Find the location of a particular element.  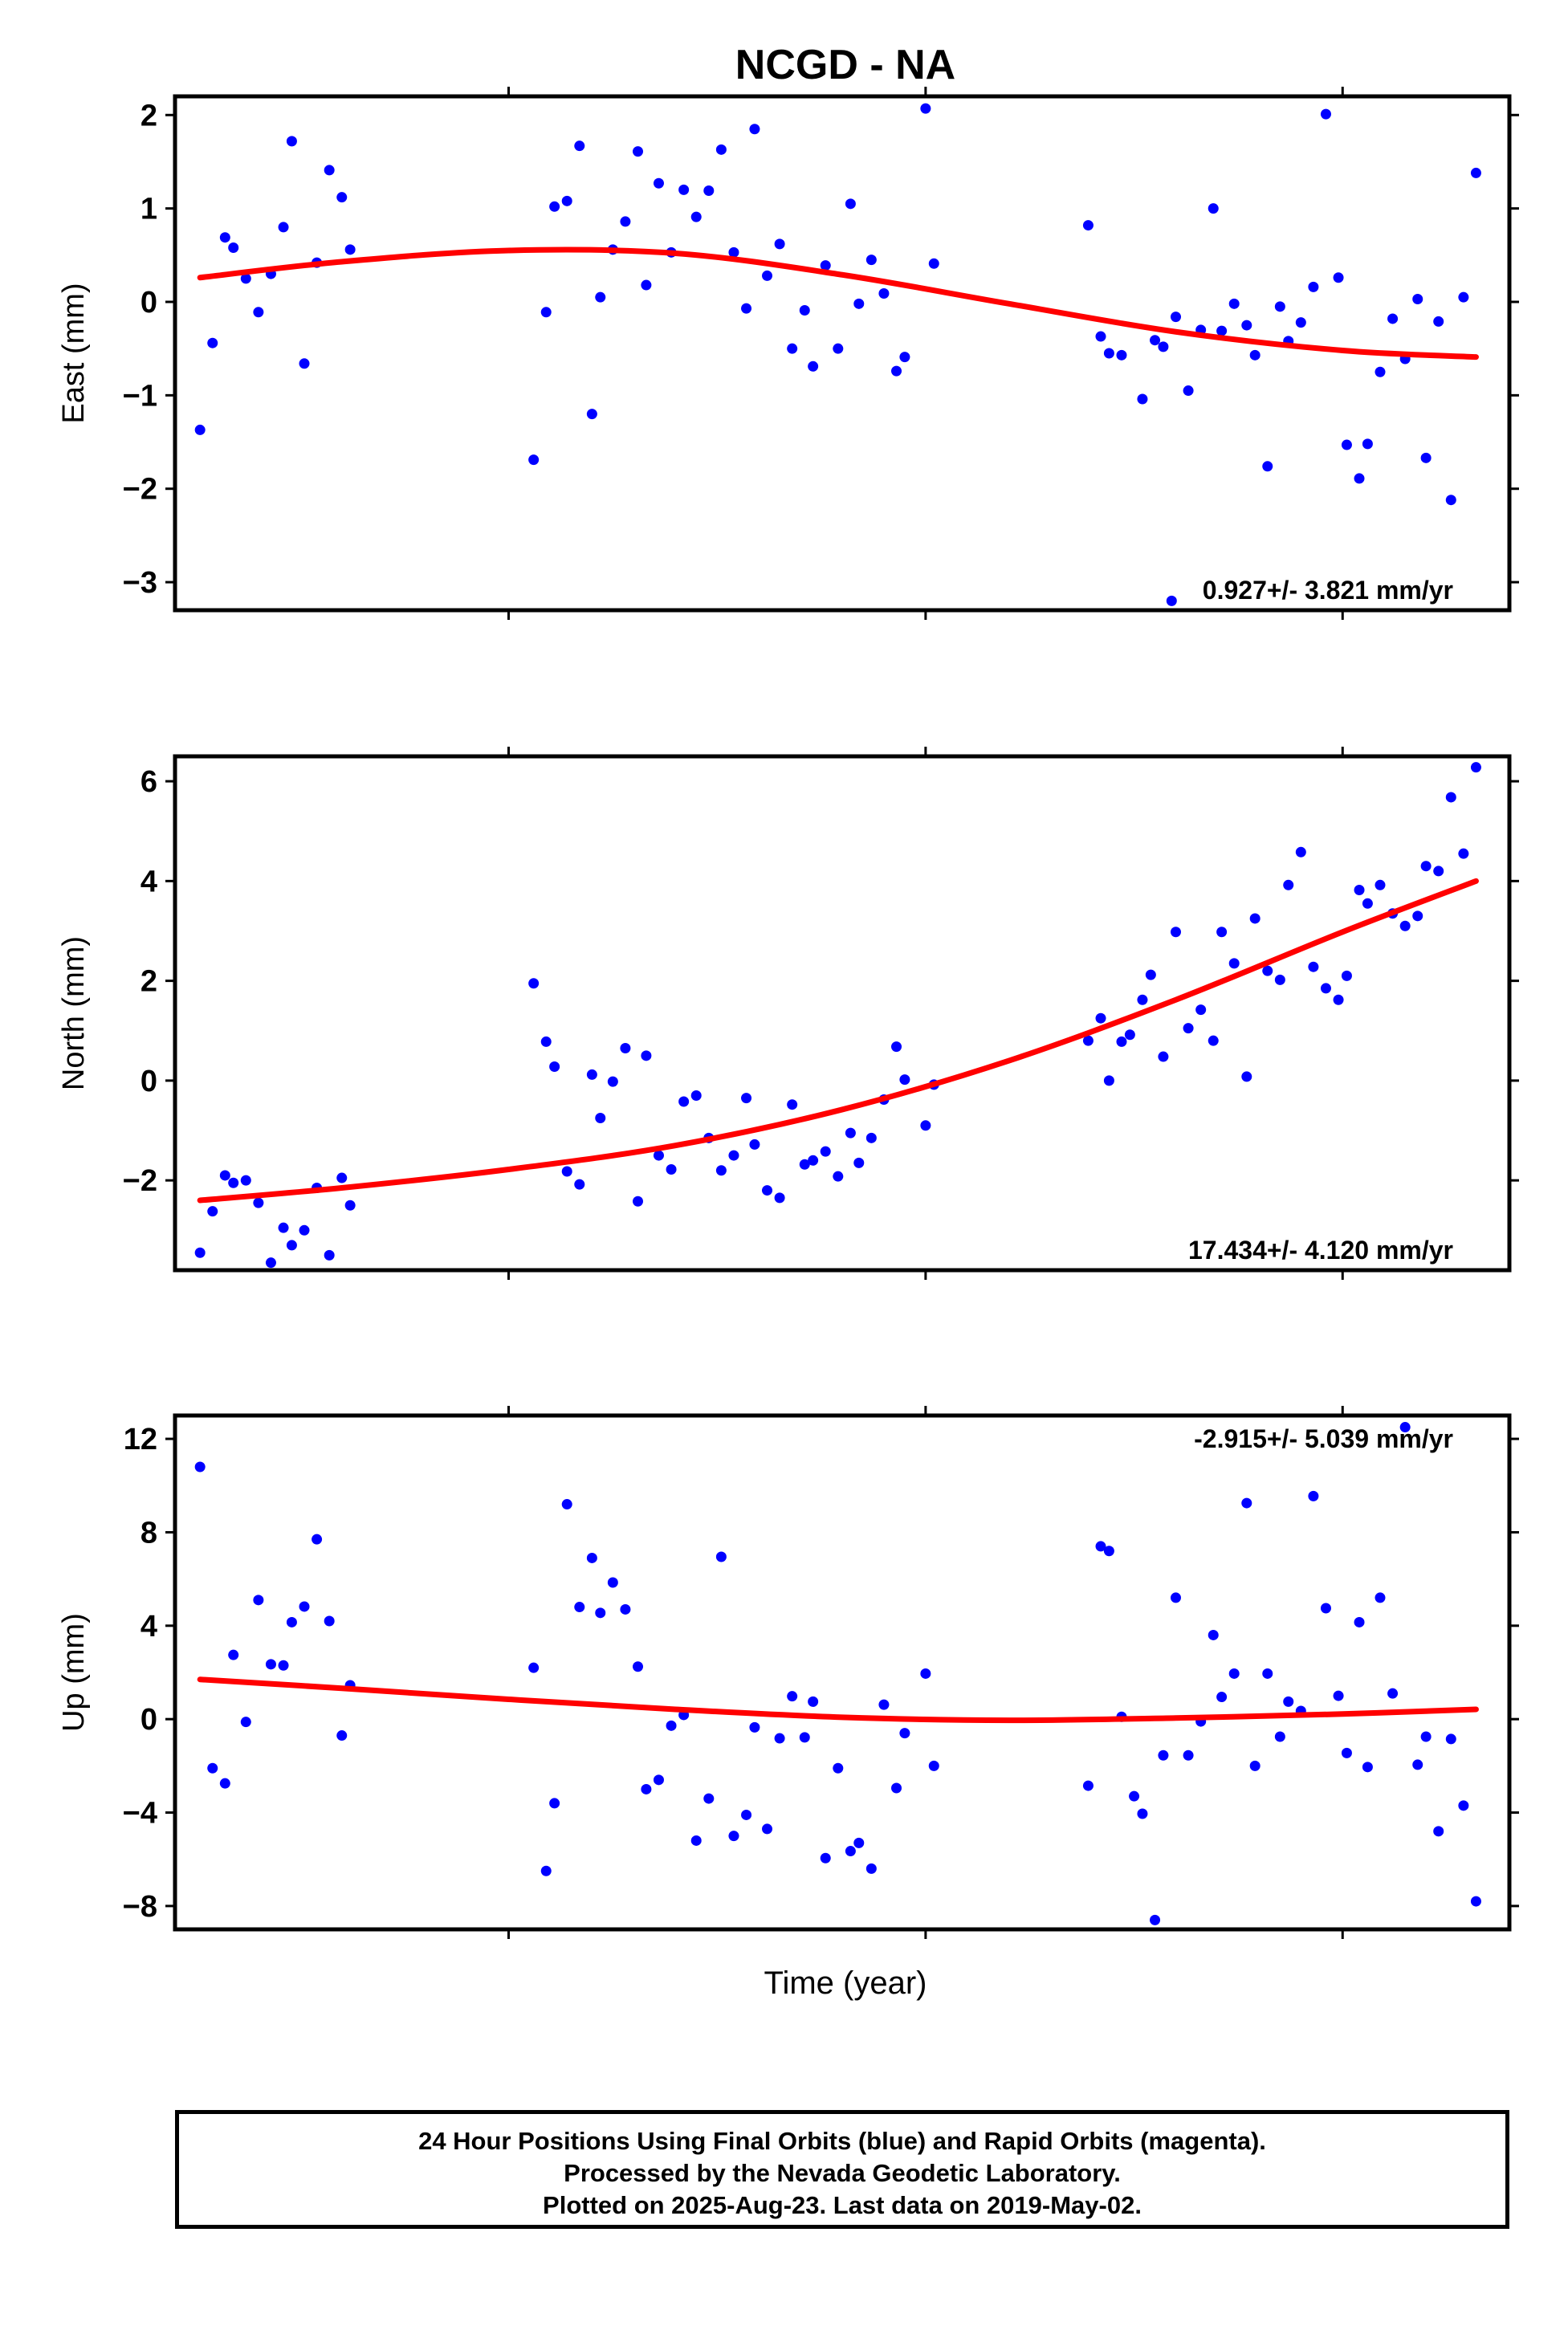

y-tick-label-north: 4 is located at coordinates (149, 881).